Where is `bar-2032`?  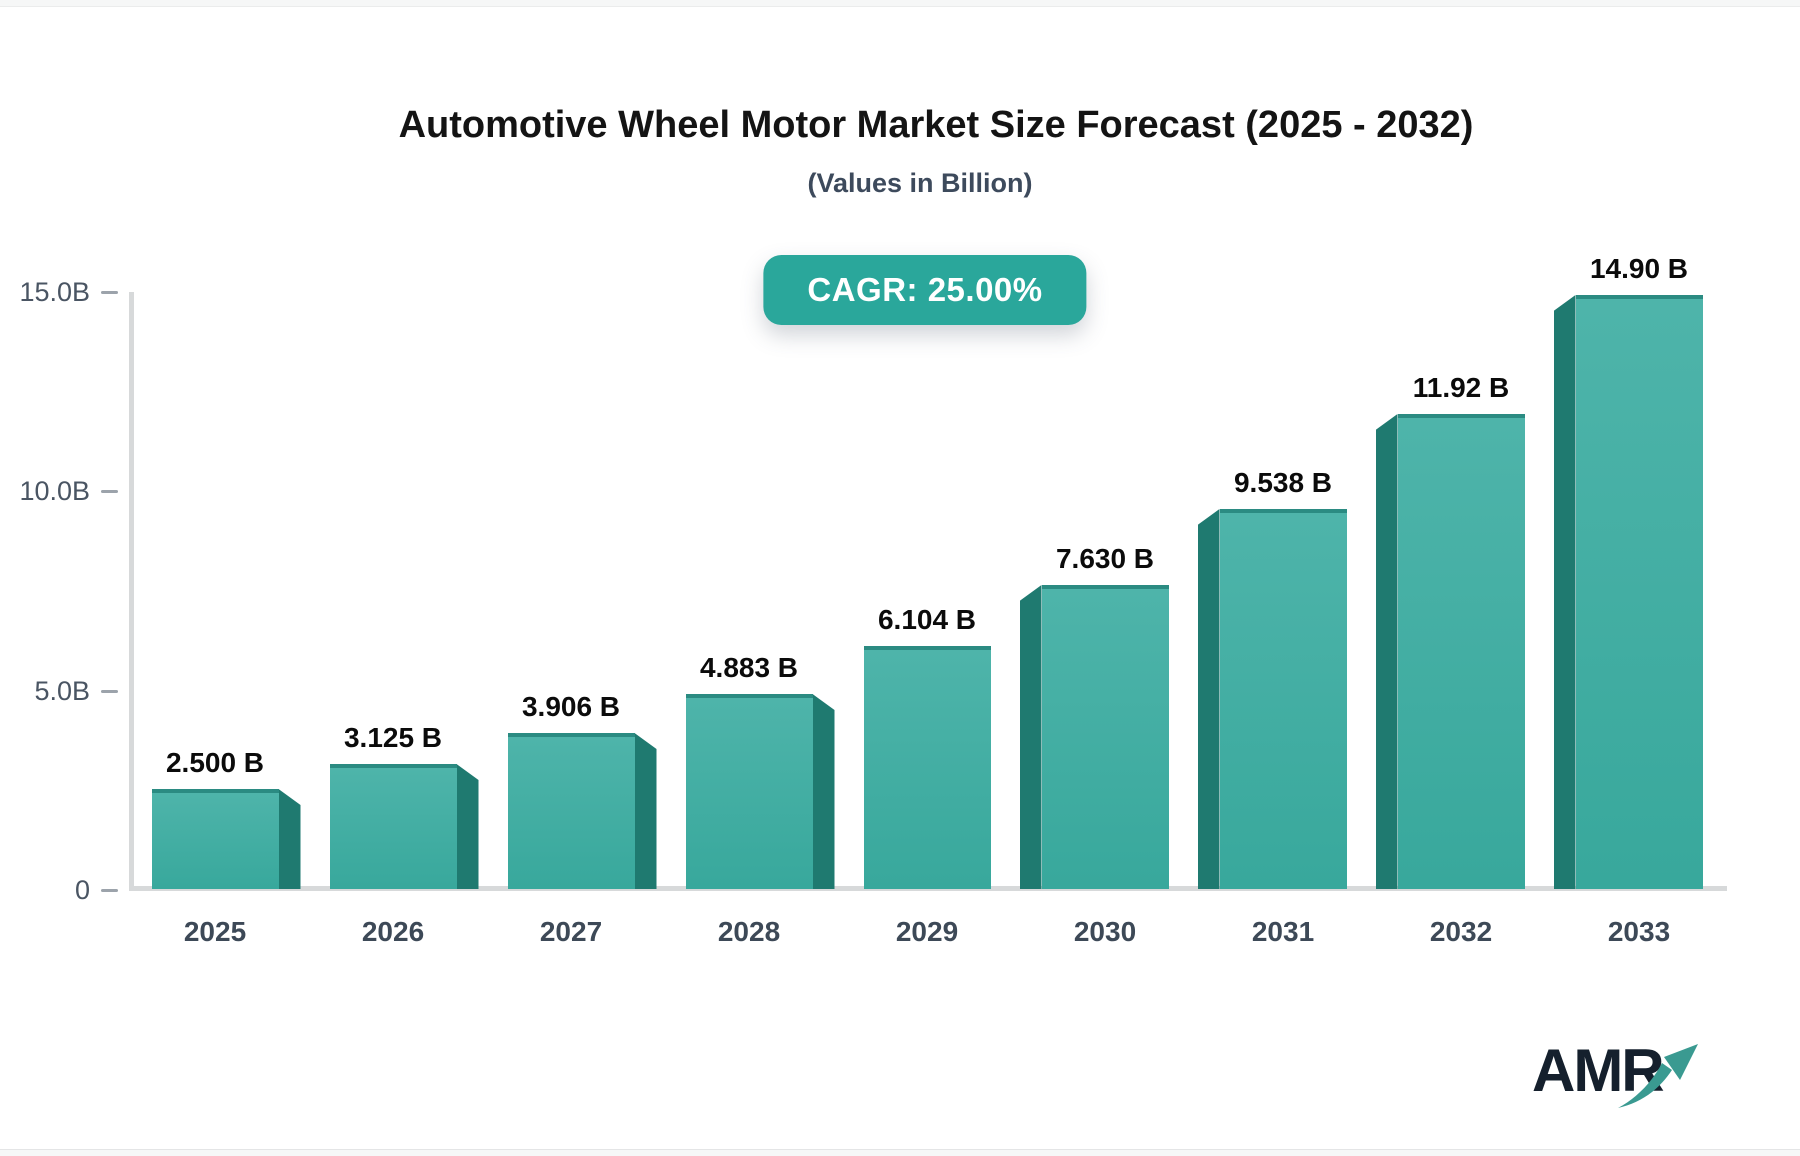 bar-2032 is located at coordinates (1461, 651).